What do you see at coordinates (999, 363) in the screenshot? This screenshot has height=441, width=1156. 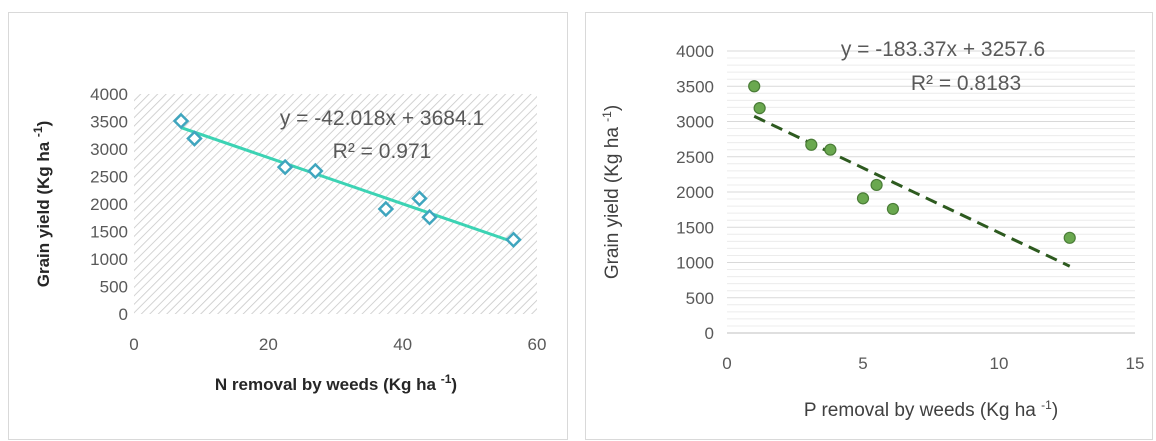 I see `x-tick-label: 10` at bounding box center [999, 363].